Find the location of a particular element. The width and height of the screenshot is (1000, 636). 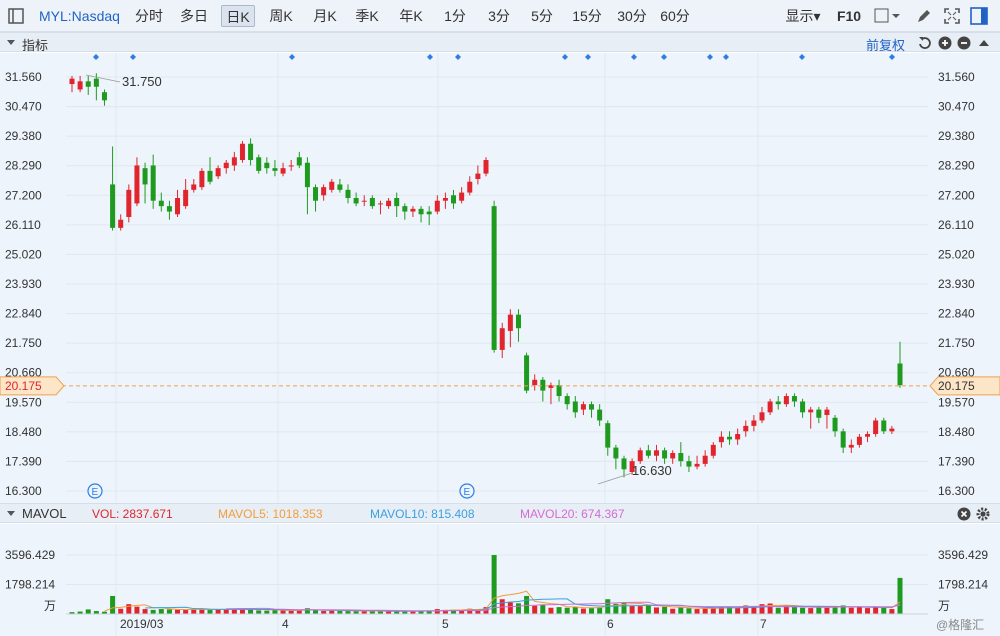

vol-tick-right: 3596.429 is located at coordinates (963, 555).